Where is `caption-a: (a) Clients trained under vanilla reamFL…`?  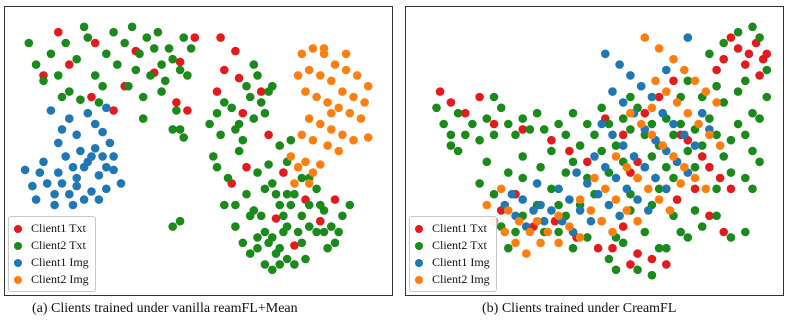 caption-a: (a) Clients trained under vanilla reamFL… is located at coordinates (165, 308).